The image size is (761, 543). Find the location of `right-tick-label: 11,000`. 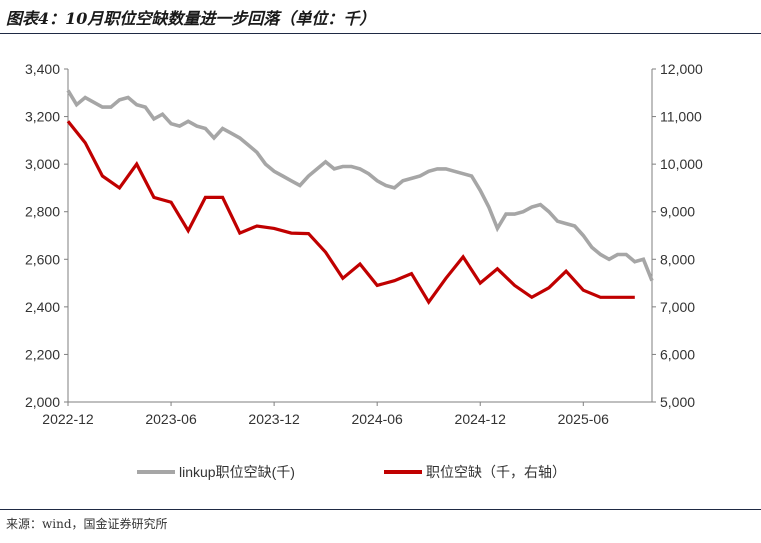

right-tick-label: 11,000 is located at coordinates (681, 117).